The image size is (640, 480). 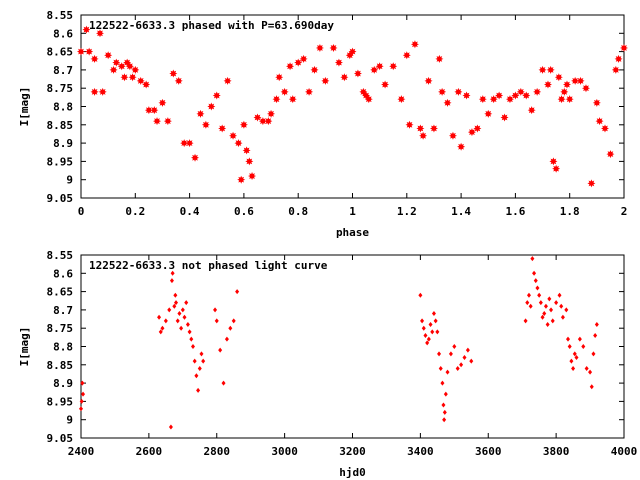 What do you see at coordinates (570, 211) in the screenshot?
I see `x-tick-label: 1.8` at bounding box center [570, 211].